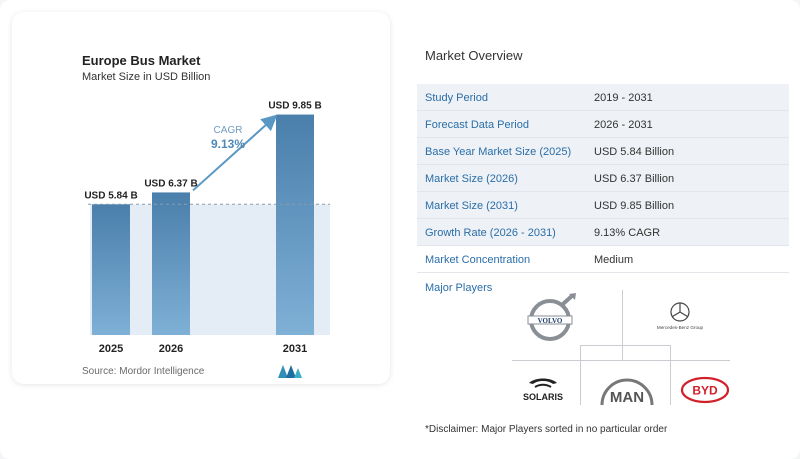 The height and width of the screenshot is (459, 800). Describe the element at coordinates (290, 371) in the screenshot. I see `mordor-logo-icon` at that location.